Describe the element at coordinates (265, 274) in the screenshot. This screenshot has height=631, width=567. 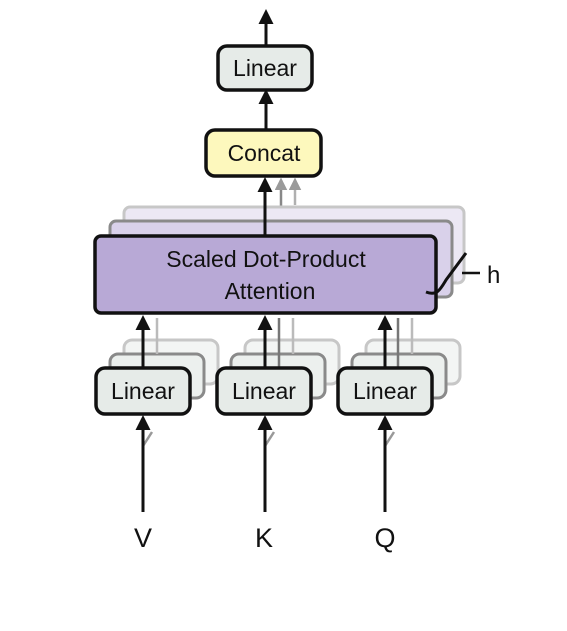
I see `attention-block: Scaled Dot-Product Attention` at that location.